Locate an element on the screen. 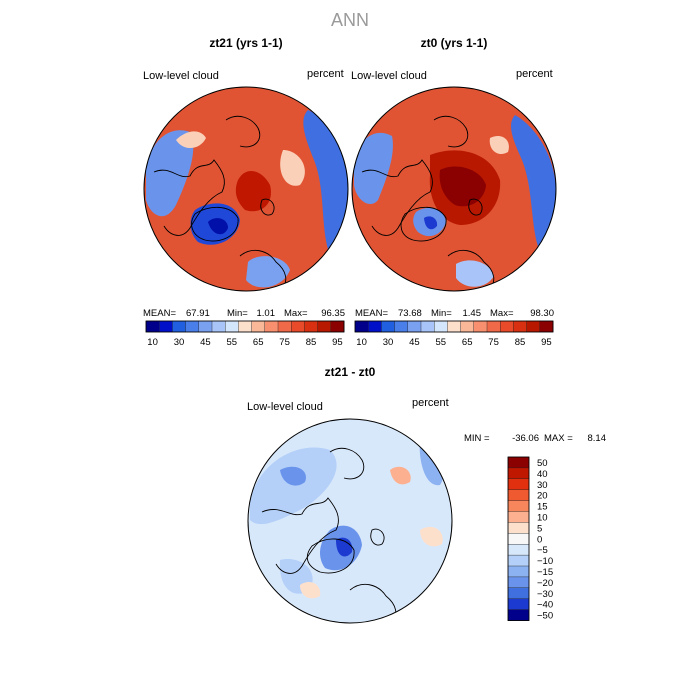 This screenshot has height=700, width=700. colorbar-frame is located at coordinates (245, 326).